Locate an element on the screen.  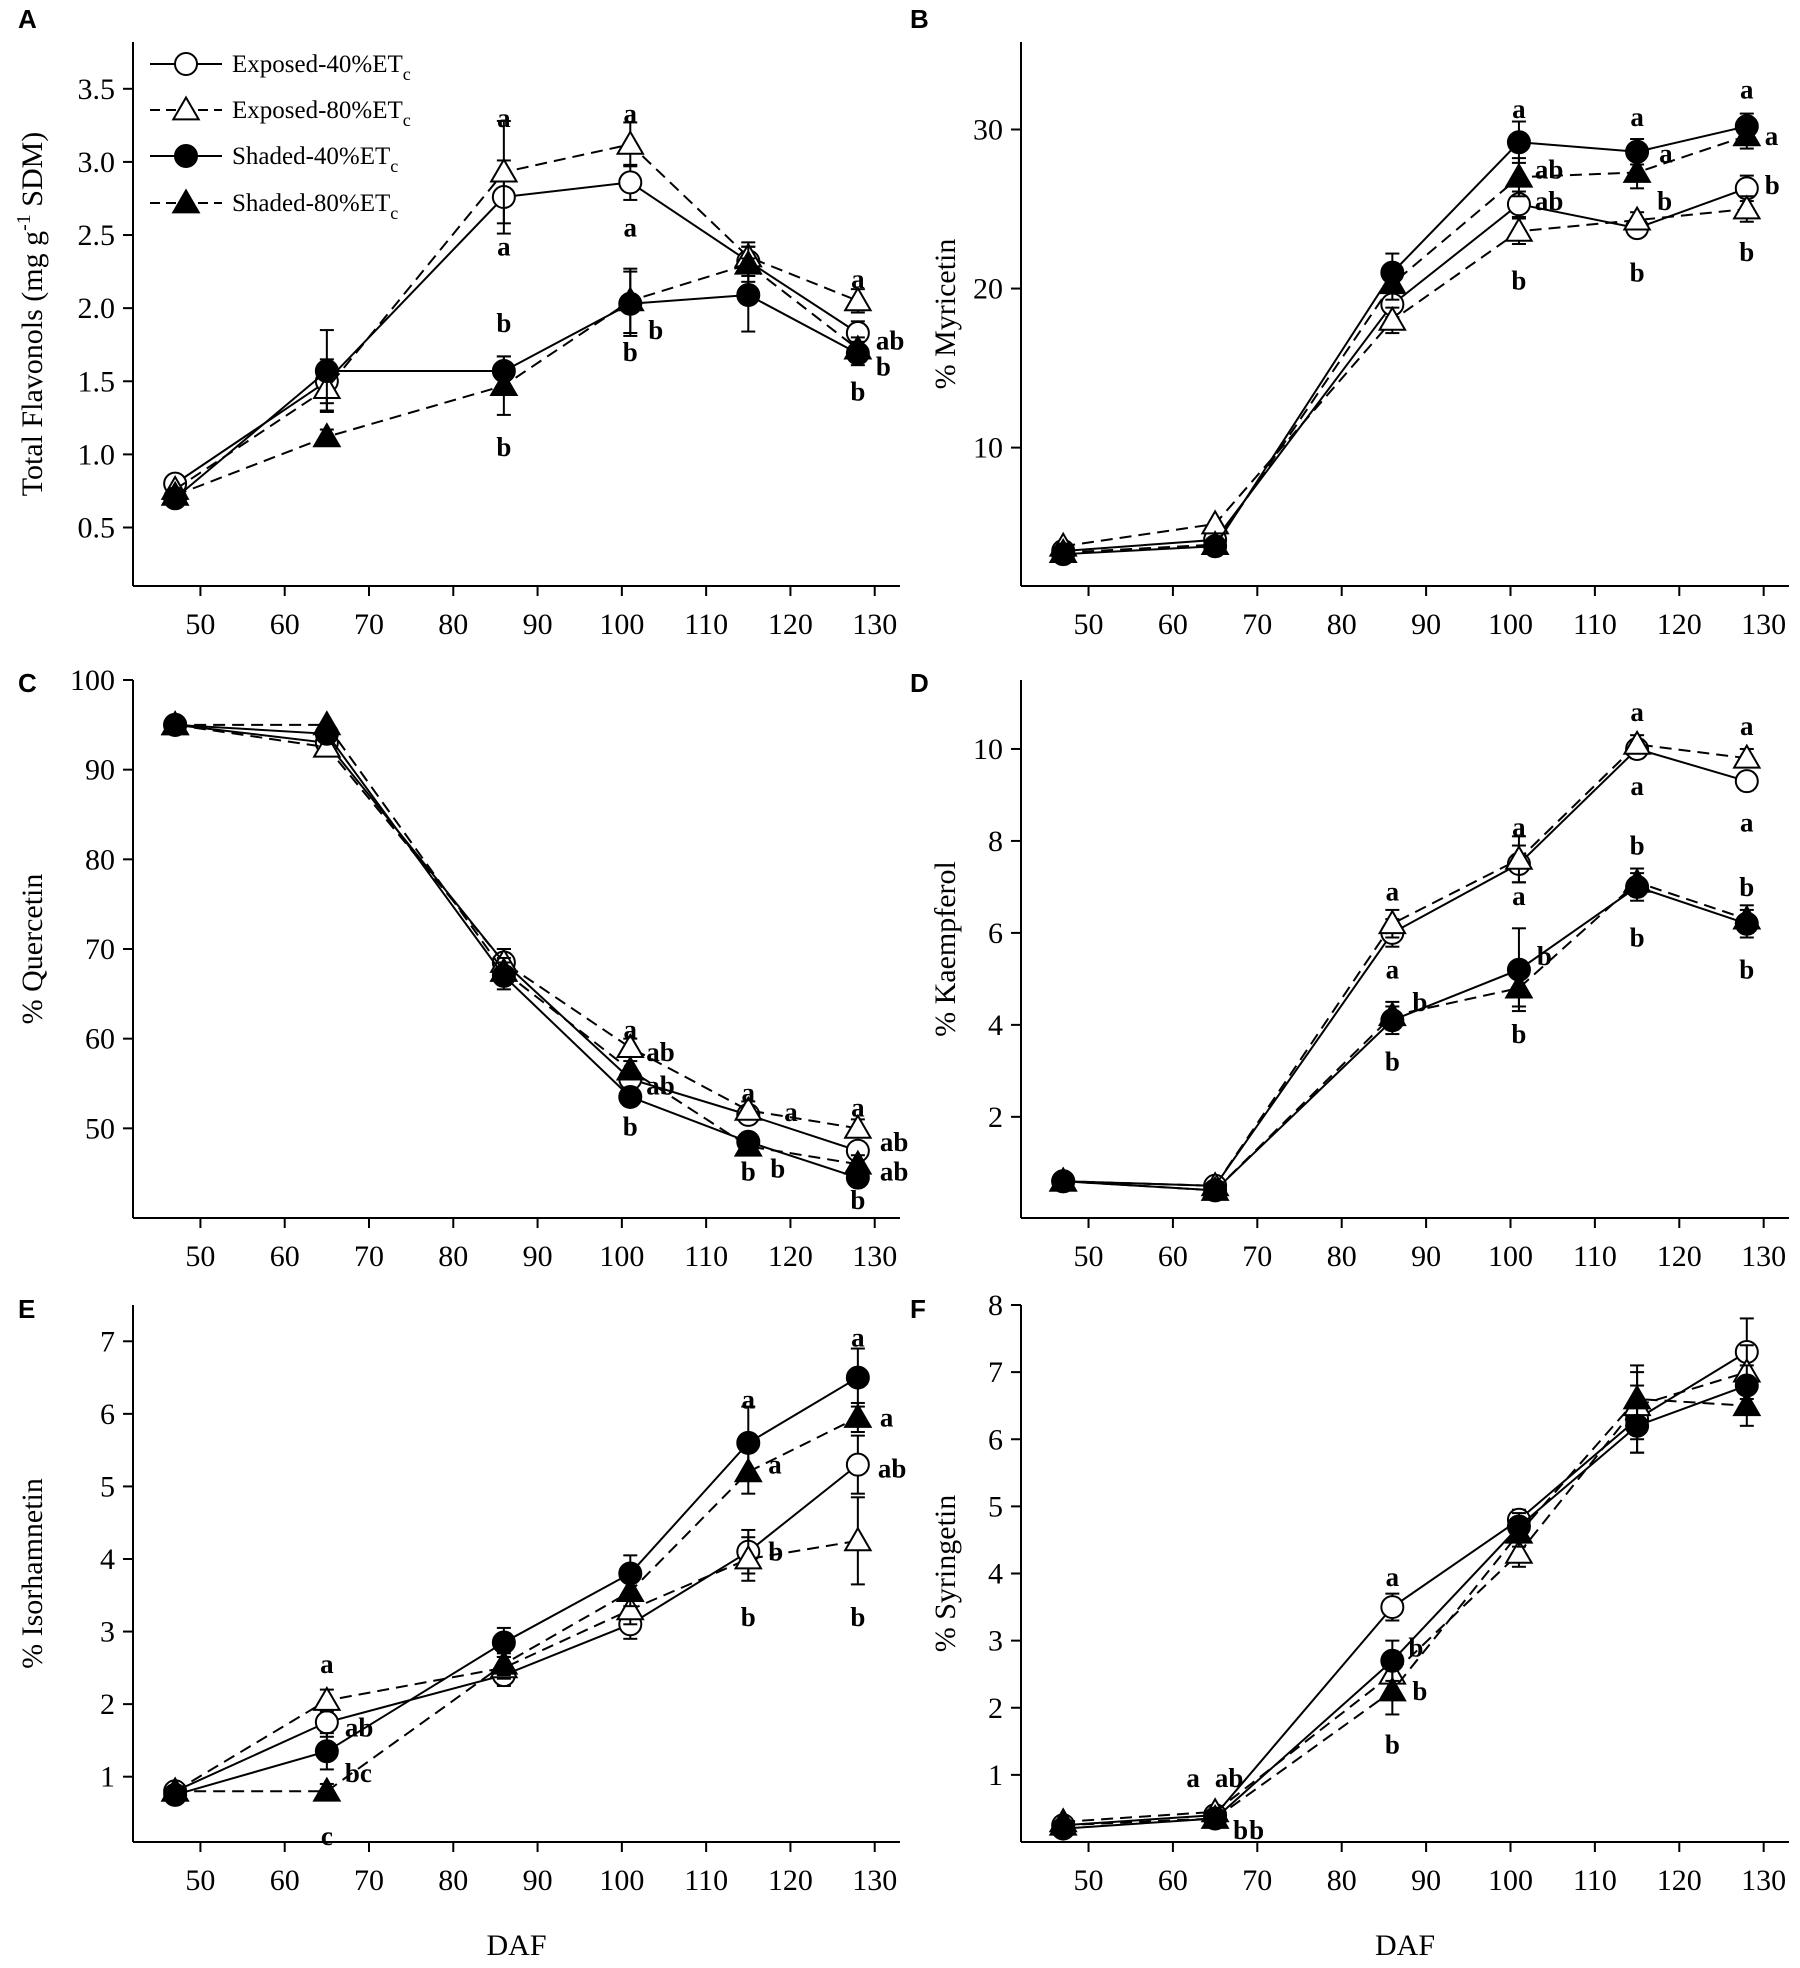
y-tick-label: 3.5 is located at coordinates (97, 89).